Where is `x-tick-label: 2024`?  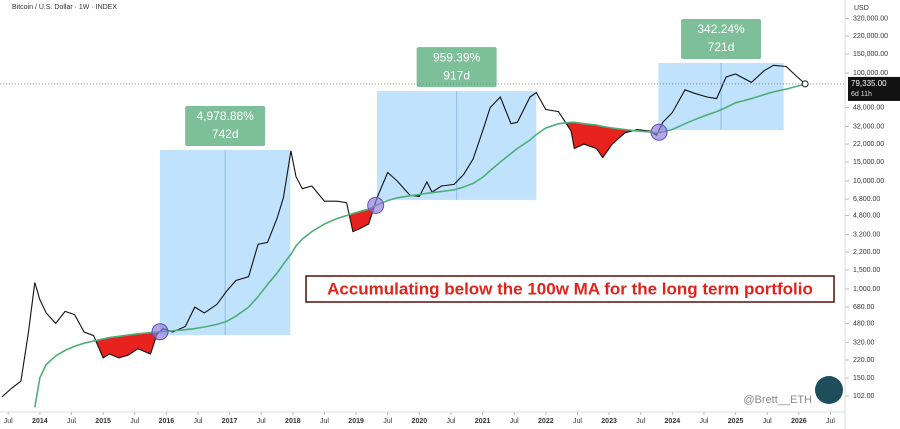 x-tick-label: 2024 is located at coordinates (673, 421).